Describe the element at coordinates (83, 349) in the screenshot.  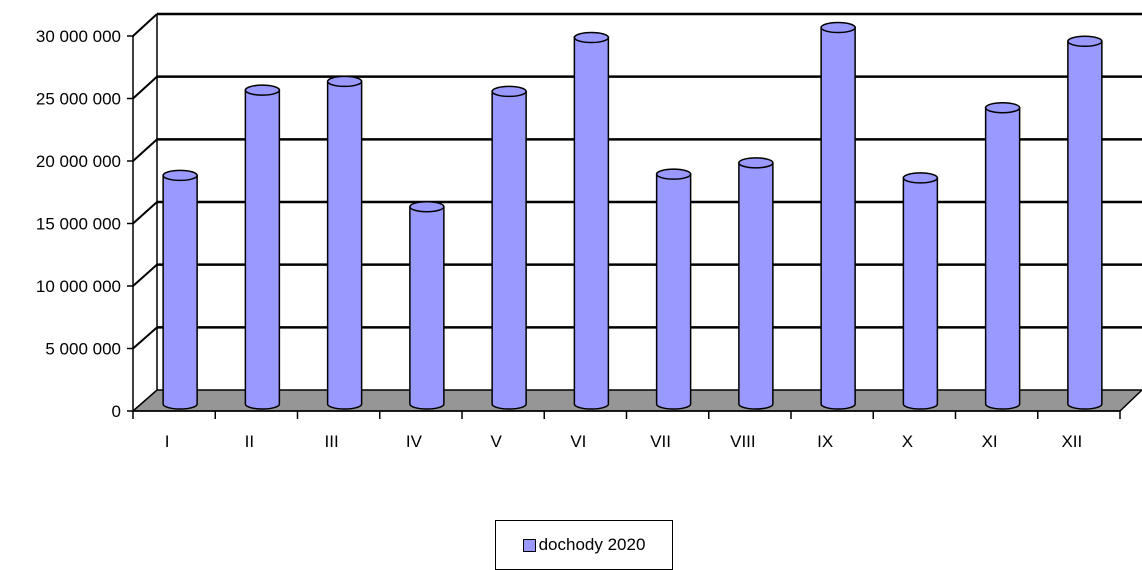
I see `y-tick-label: 5 000 000` at that location.